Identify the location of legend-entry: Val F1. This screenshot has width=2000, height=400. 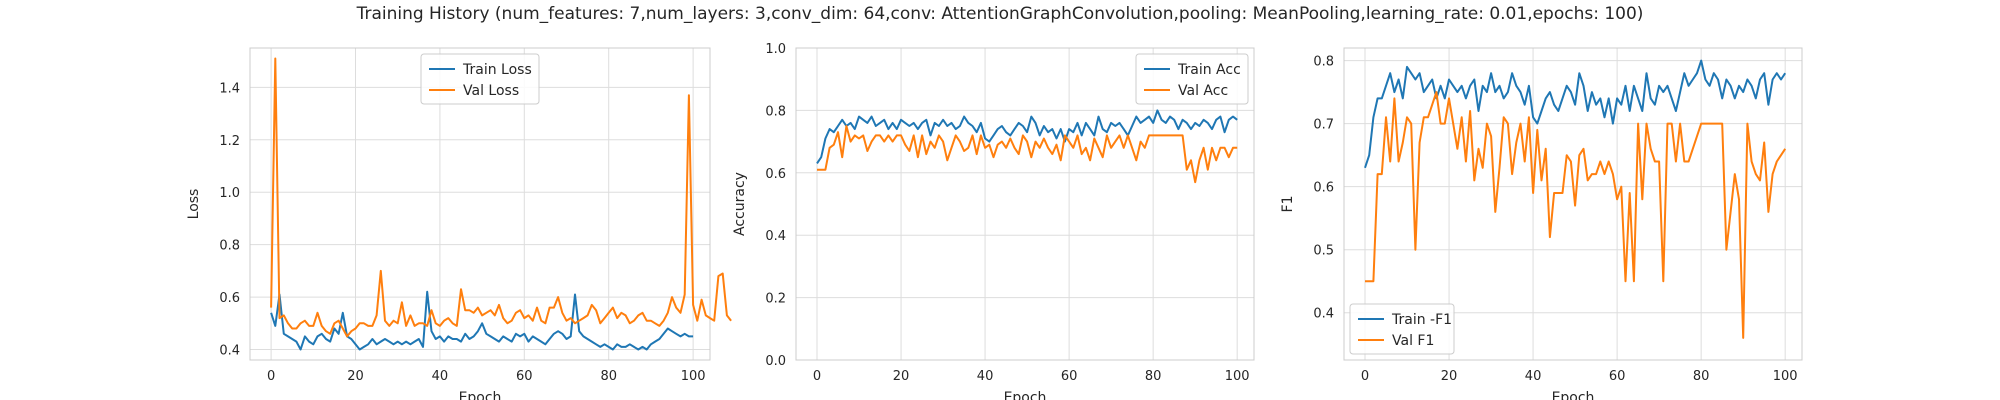
(1413, 341).